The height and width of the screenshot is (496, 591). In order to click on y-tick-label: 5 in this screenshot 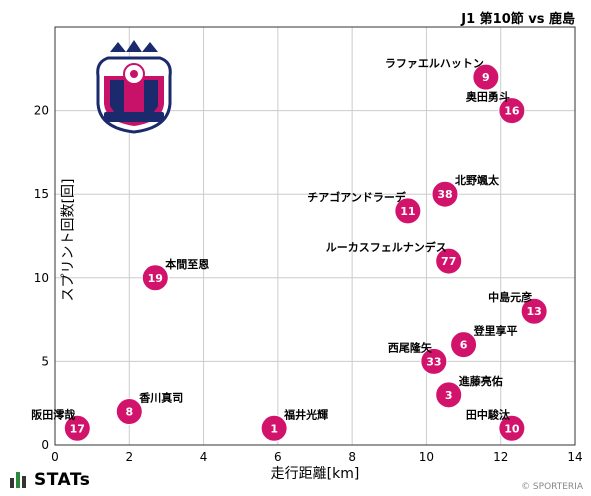, I will do `click(45, 361)`.